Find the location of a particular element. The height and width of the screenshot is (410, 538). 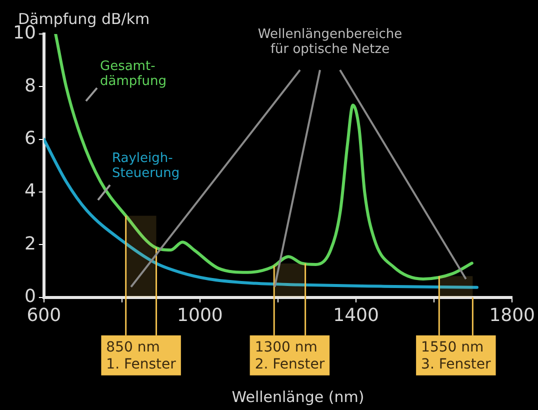

x-axis-title: Wellenlänge (nm) is located at coordinates (298, 397).